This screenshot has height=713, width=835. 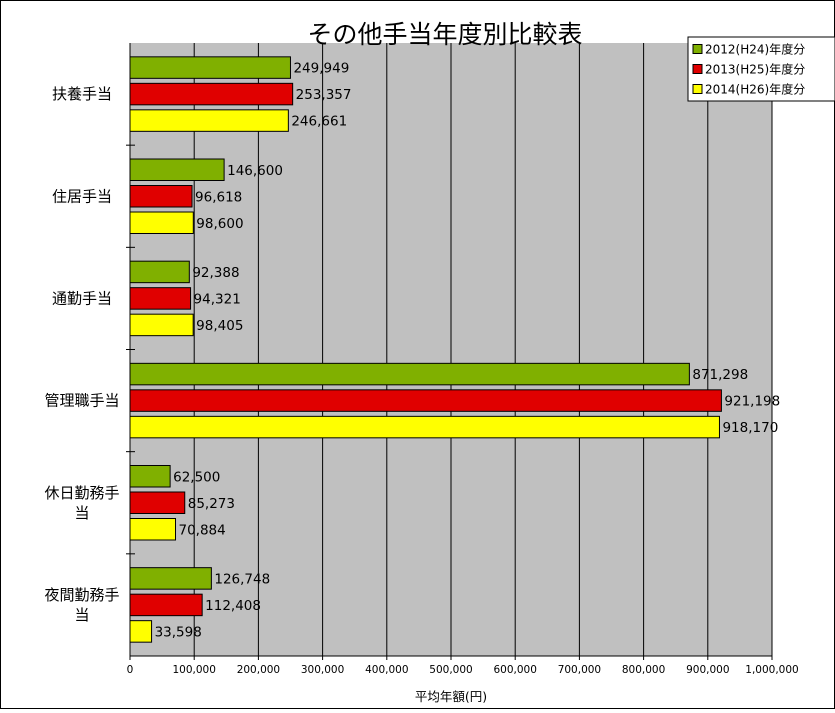 I want to click on data-label: 94,321, so click(x=217, y=299).